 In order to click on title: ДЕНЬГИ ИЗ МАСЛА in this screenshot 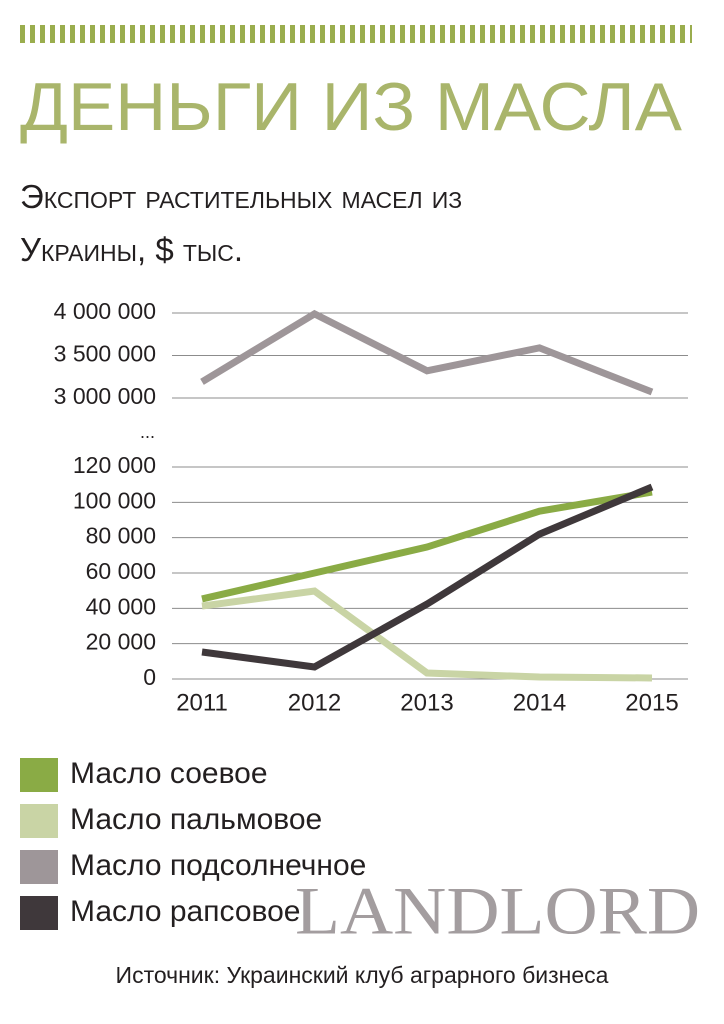, I will do `click(351, 107)`.